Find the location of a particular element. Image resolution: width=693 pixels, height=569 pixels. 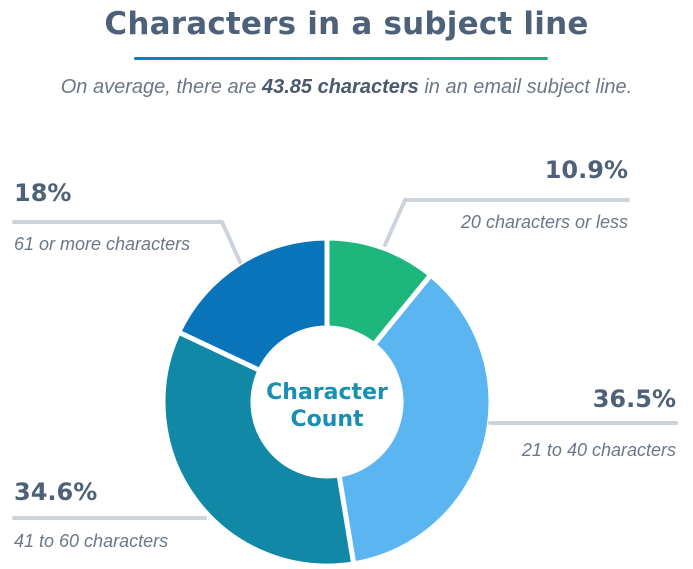

slice-category-label-2: 21 to 40 characters is located at coordinates (598, 450).